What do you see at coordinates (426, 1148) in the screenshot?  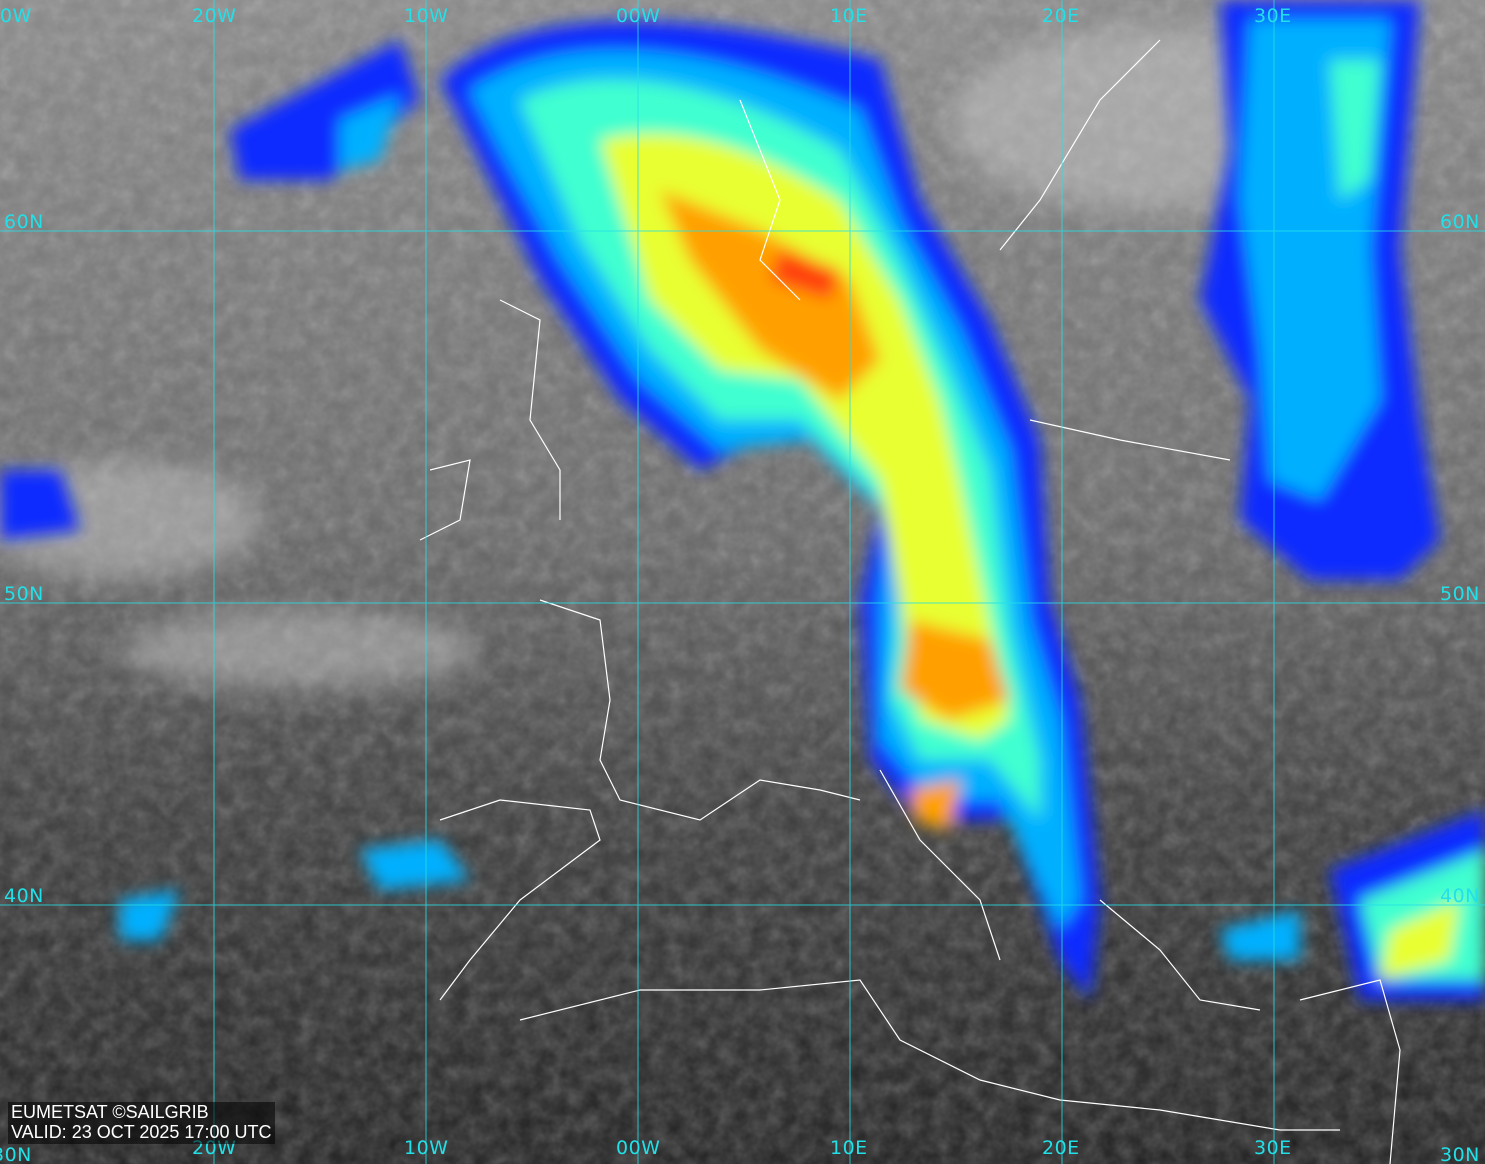 I see `lon-label-bottom: 10W` at bounding box center [426, 1148].